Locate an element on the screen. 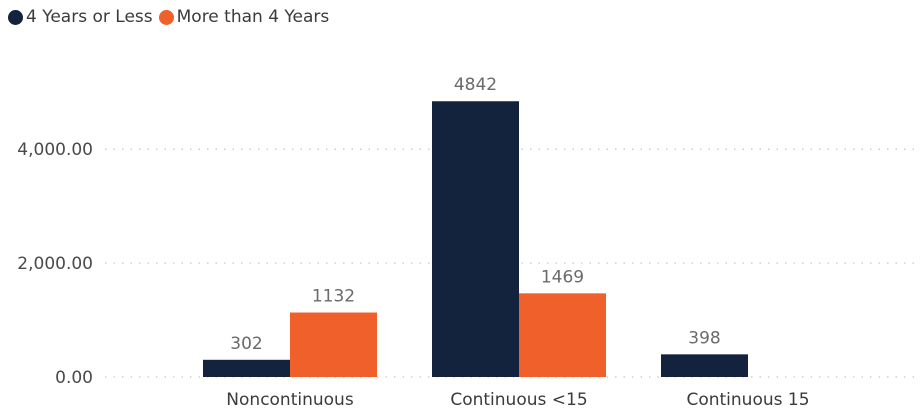 This screenshot has width=922, height=415. legend-item-more-than-4-years: More than 4 Years is located at coordinates (244, 17).